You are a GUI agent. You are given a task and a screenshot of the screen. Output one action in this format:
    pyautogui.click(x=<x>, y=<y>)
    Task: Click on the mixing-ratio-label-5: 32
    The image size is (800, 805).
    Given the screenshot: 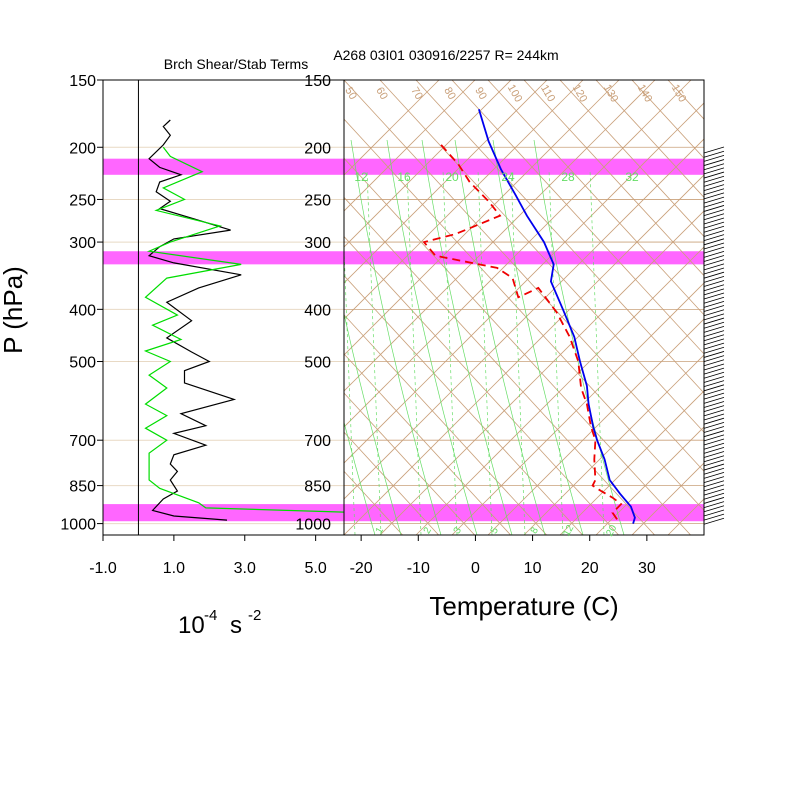 What is the action you would take?
    pyautogui.click(x=632, y=177)
    